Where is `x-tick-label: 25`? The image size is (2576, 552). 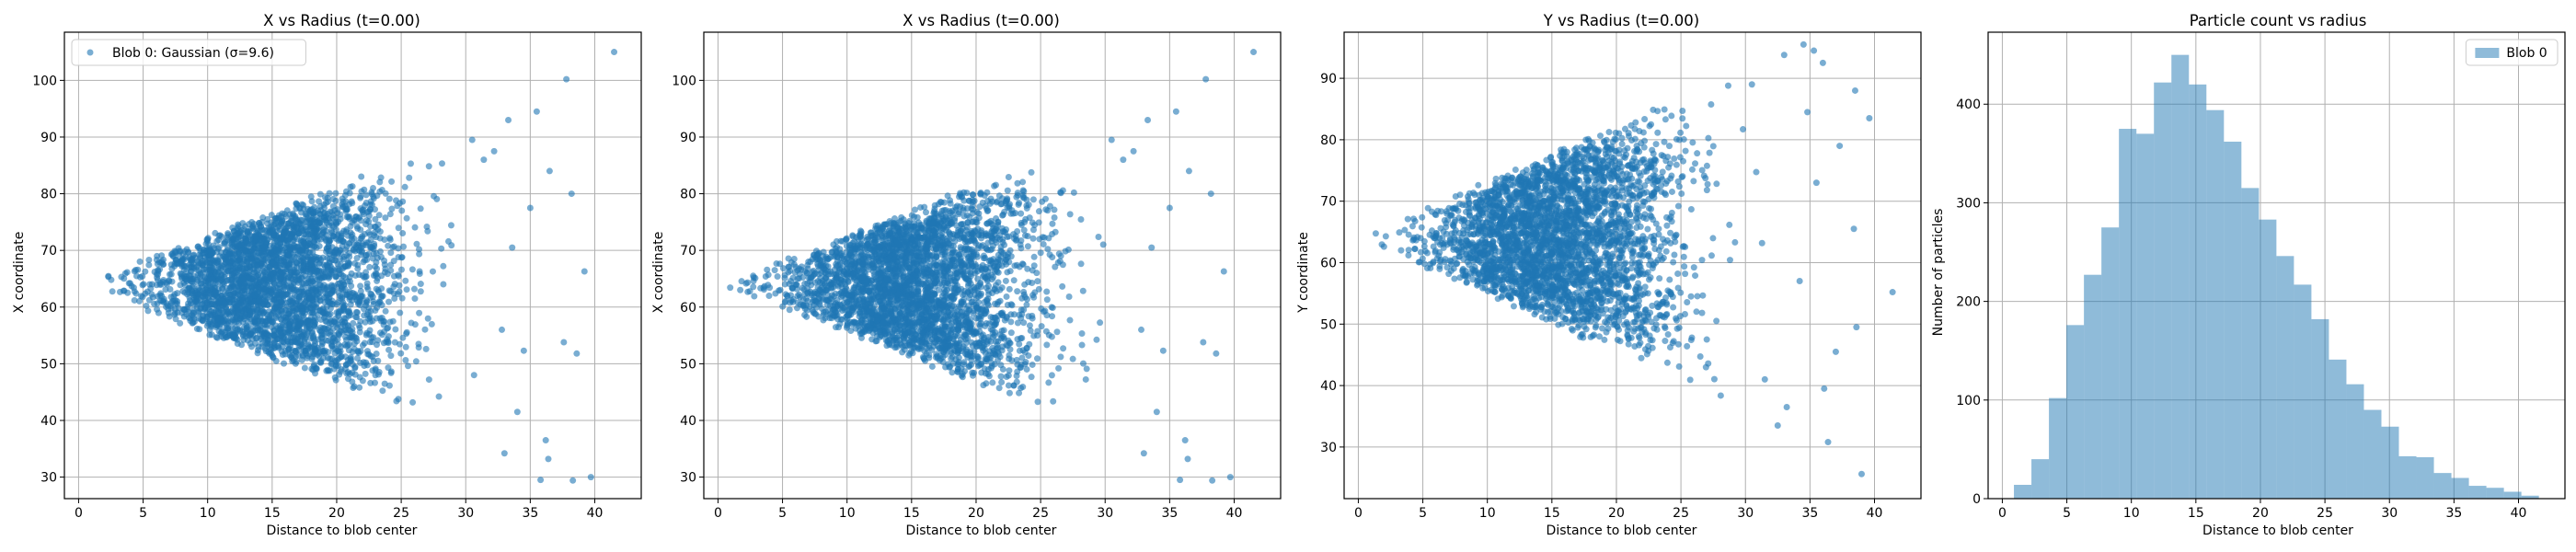 x-tick-label: 25 is located at coordinates (1040, 513).